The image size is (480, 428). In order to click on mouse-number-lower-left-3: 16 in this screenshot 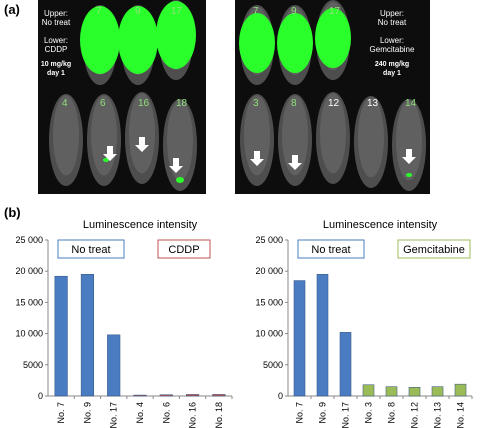, I will do `click(144, 103)`.